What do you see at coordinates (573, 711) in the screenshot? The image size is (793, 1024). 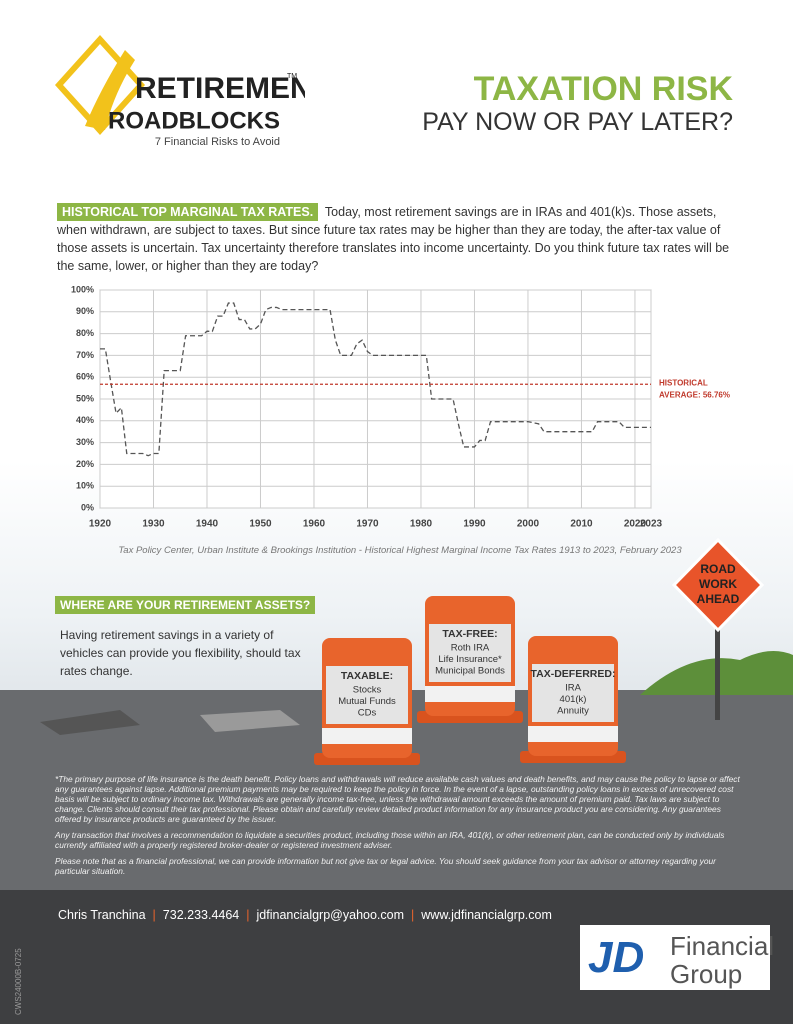 I see `barrel-item: Annuity` at bounding box center [573, 711].